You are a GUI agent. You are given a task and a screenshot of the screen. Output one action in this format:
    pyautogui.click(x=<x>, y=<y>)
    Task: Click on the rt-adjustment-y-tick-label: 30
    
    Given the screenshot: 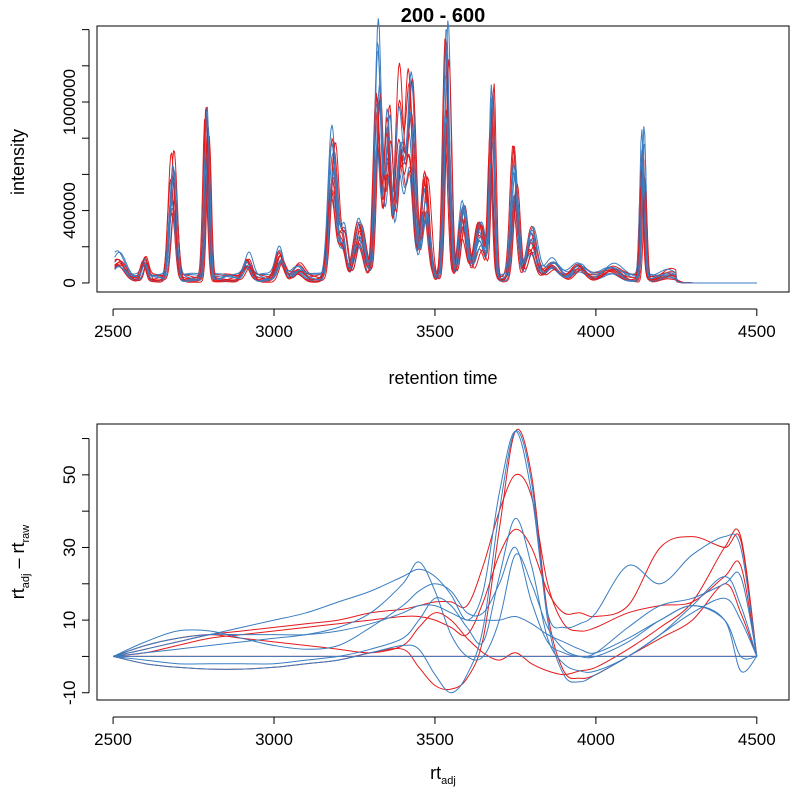 What is the action you would take?
    pyautogui.click(x=69, y=547)
    